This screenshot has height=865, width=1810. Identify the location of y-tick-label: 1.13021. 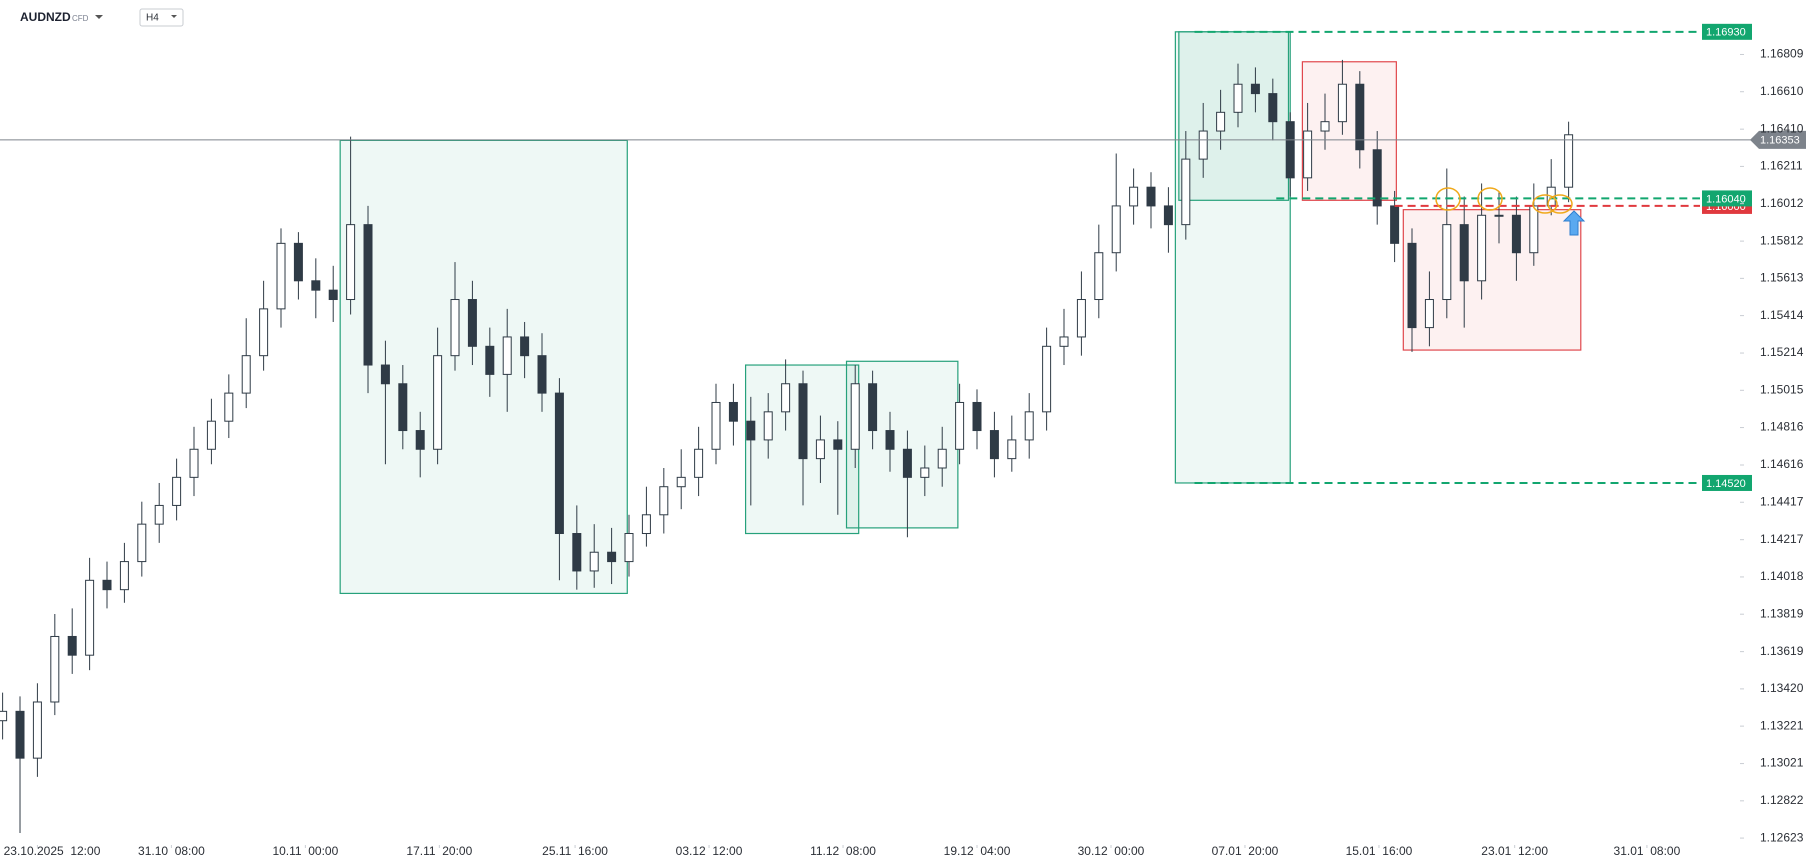
(1782, 763).